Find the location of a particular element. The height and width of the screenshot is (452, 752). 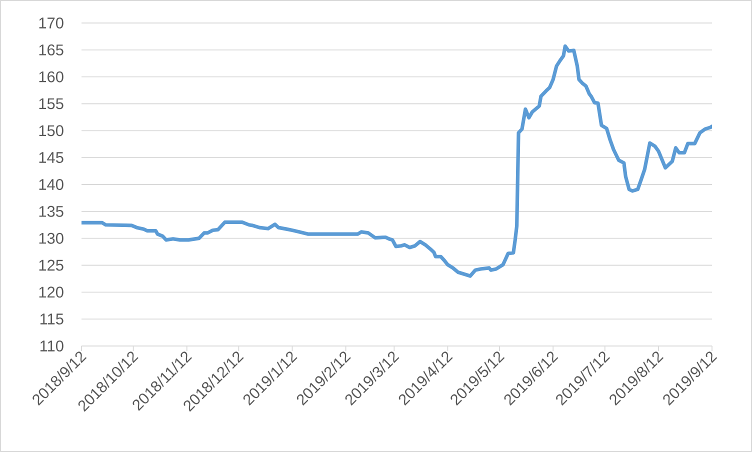

y-tick-label: 155 is located at coordinates (51, 104).